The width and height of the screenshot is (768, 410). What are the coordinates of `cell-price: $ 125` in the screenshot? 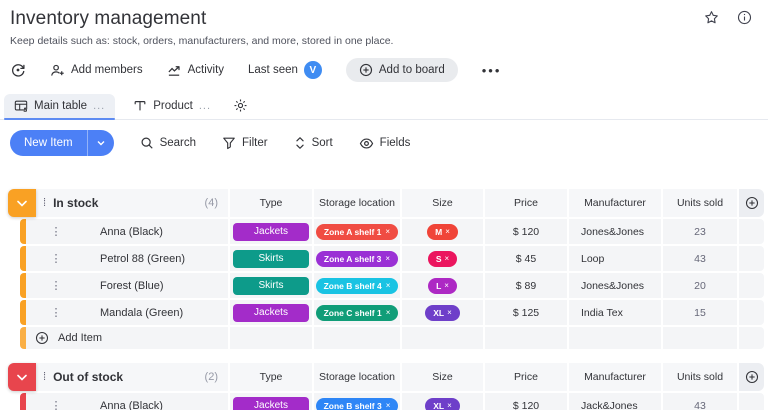 It's located at (525, 312).